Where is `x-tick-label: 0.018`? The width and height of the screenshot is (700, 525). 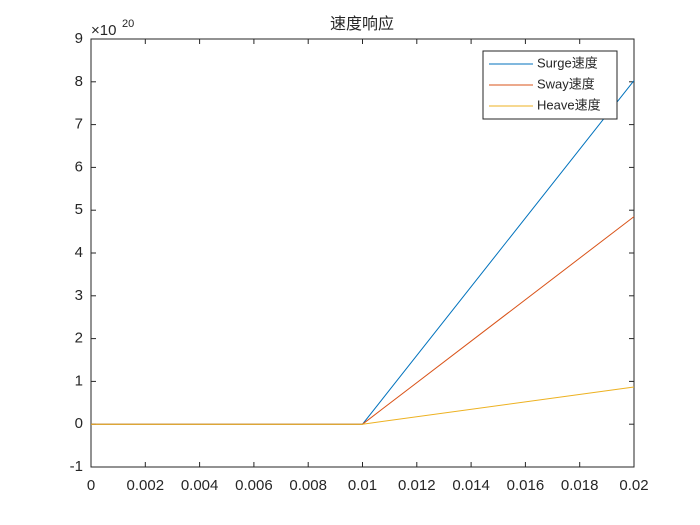
x-tick-label: 0.018 is located at coordinates (580, 485).